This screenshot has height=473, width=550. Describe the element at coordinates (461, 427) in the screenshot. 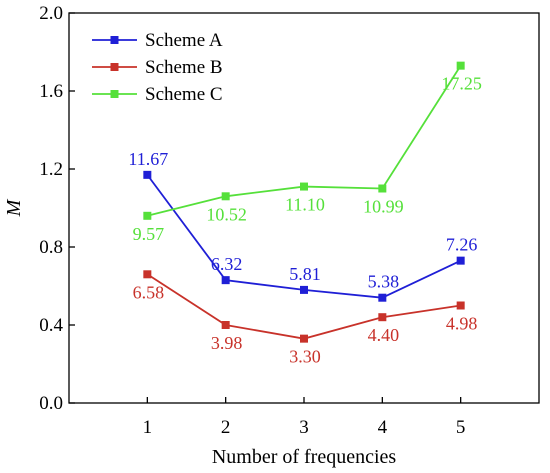

I see `x-tick-label: 5` at that location.